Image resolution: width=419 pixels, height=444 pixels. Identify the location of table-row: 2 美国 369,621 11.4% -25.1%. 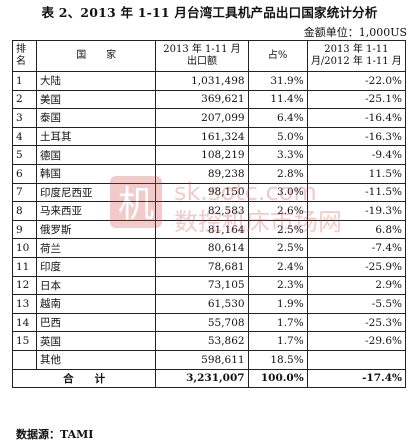
(209, 99).